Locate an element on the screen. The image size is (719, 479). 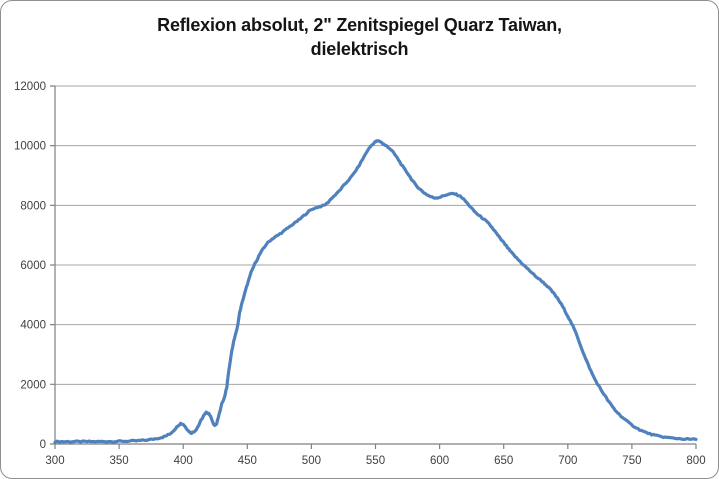
x-tick-label: 450 is located at coordinates (247, 461).